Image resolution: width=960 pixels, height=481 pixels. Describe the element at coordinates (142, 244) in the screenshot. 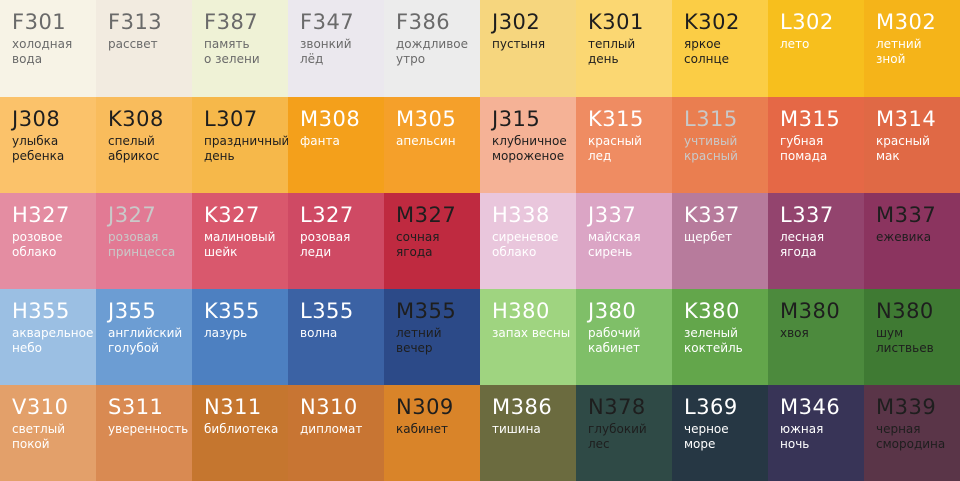

I see `swatch-name: розовая принцесса` at that location.